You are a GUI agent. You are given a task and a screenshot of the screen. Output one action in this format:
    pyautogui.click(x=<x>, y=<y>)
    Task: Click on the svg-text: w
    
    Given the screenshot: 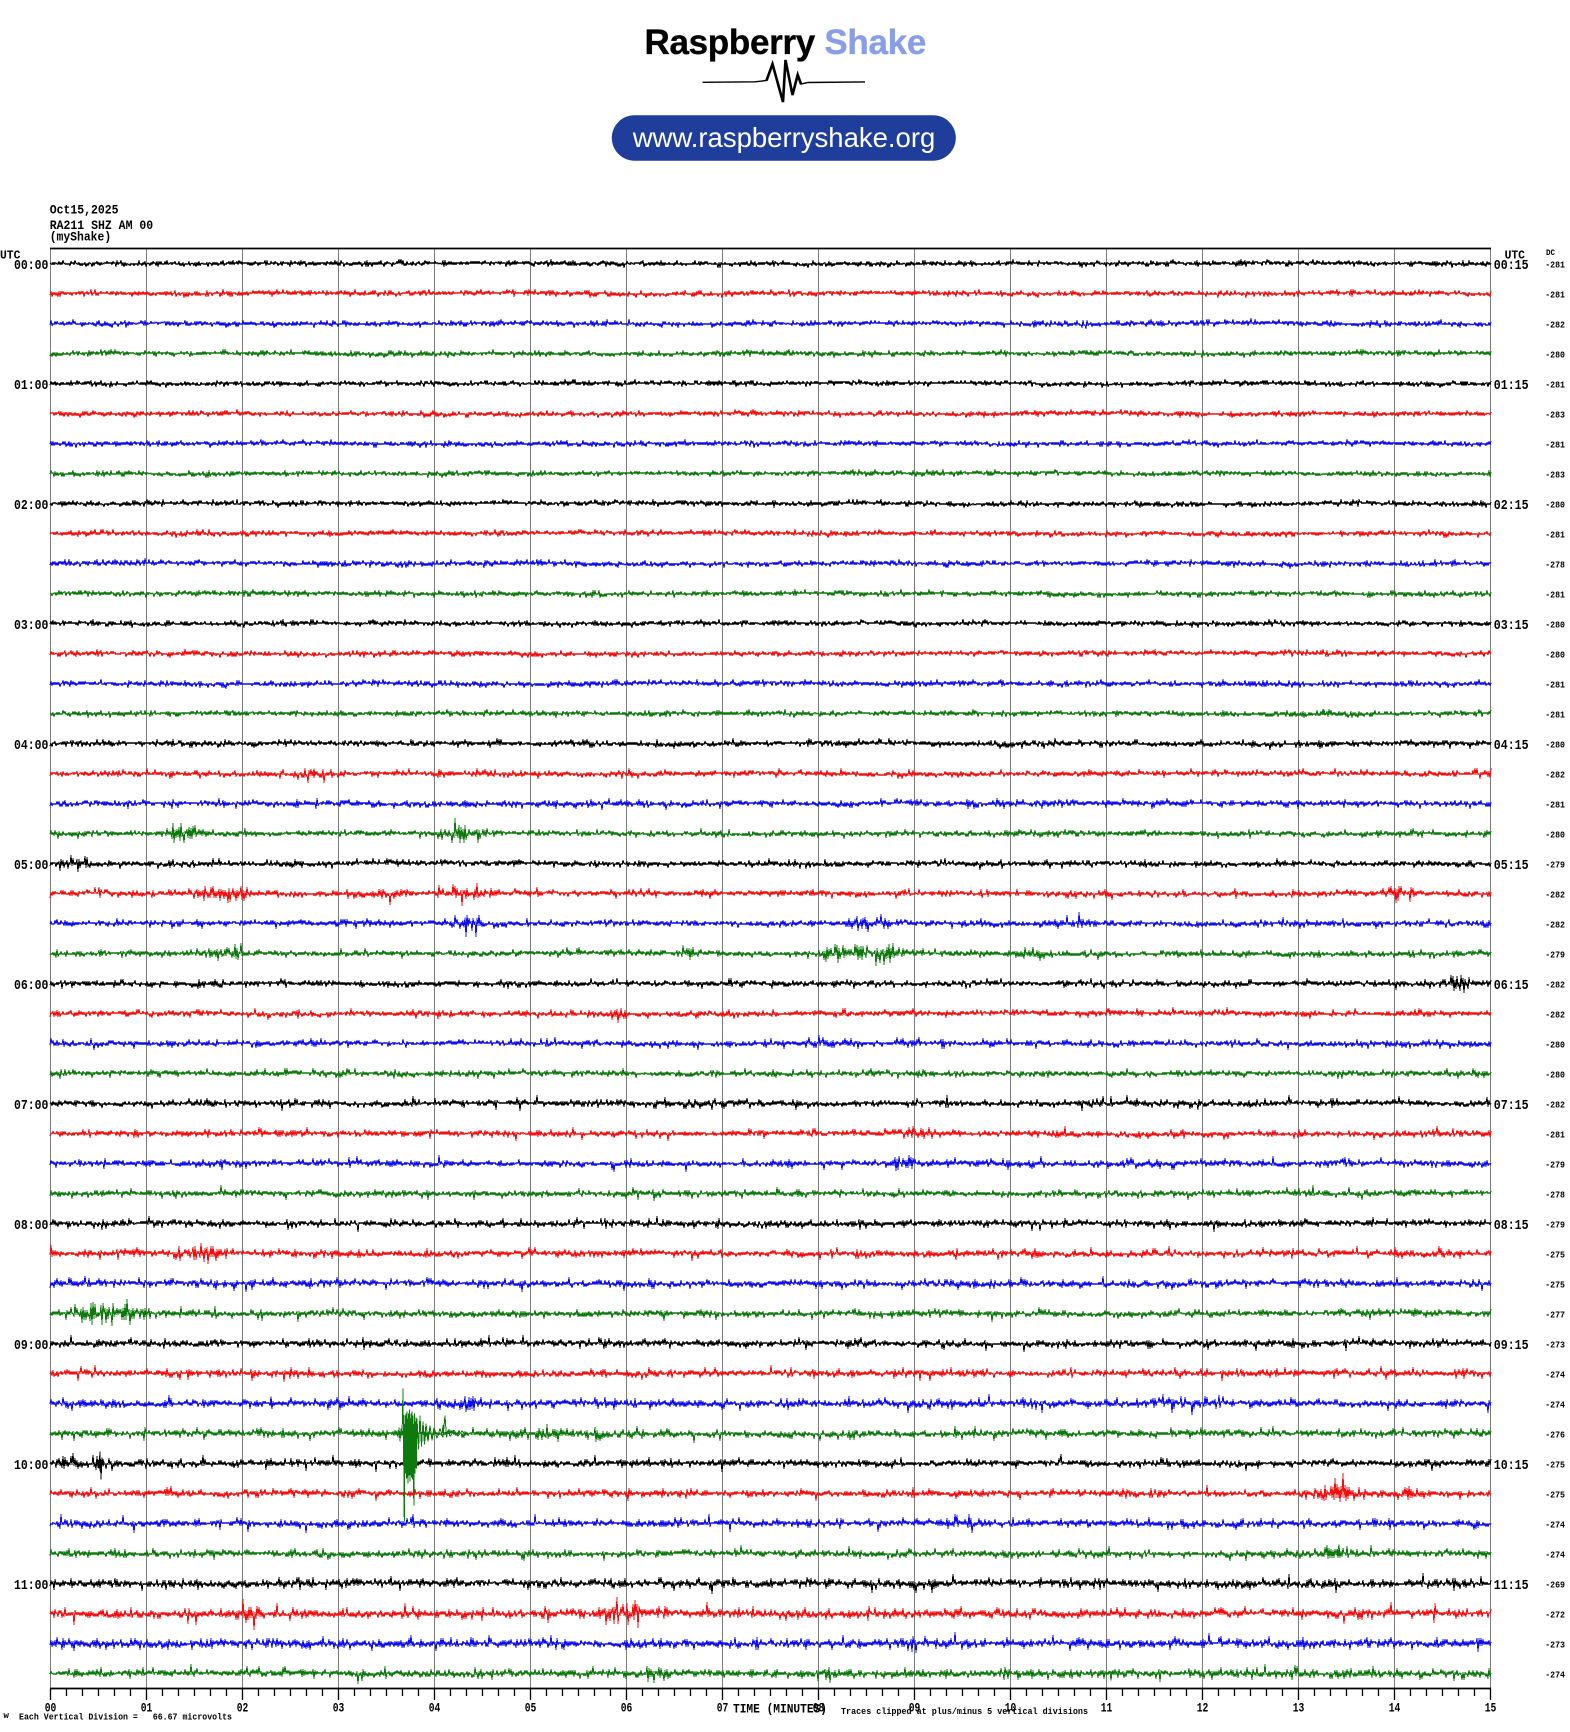 What is the action you would take?
    pyautogui.click(x=7, y=1716)
    